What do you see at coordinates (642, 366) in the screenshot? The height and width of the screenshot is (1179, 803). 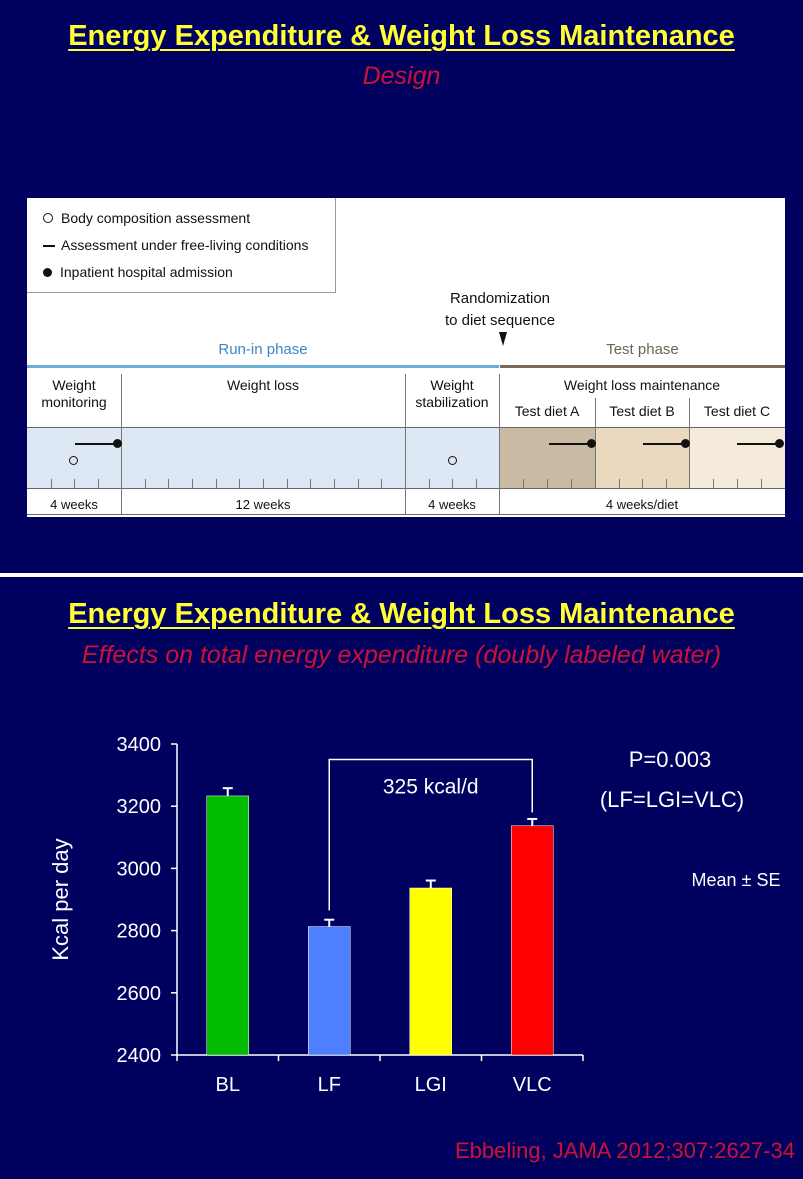 I see `test-phase-line` at bounding box center [642, 366].